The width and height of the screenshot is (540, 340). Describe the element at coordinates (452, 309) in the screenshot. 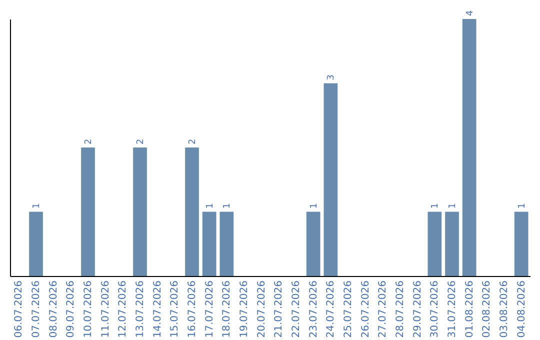

I see `x-tick-label: 31.07.2026` at that location.